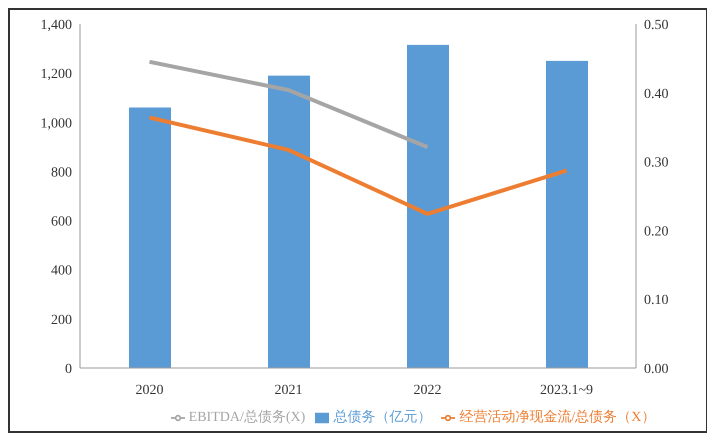 The width and height of the screenshot is (707, 433). Describe the element at coordinates (247, 417) in the screenshot. I see `legend-label: EBITDA/总债务(X)` at that location.